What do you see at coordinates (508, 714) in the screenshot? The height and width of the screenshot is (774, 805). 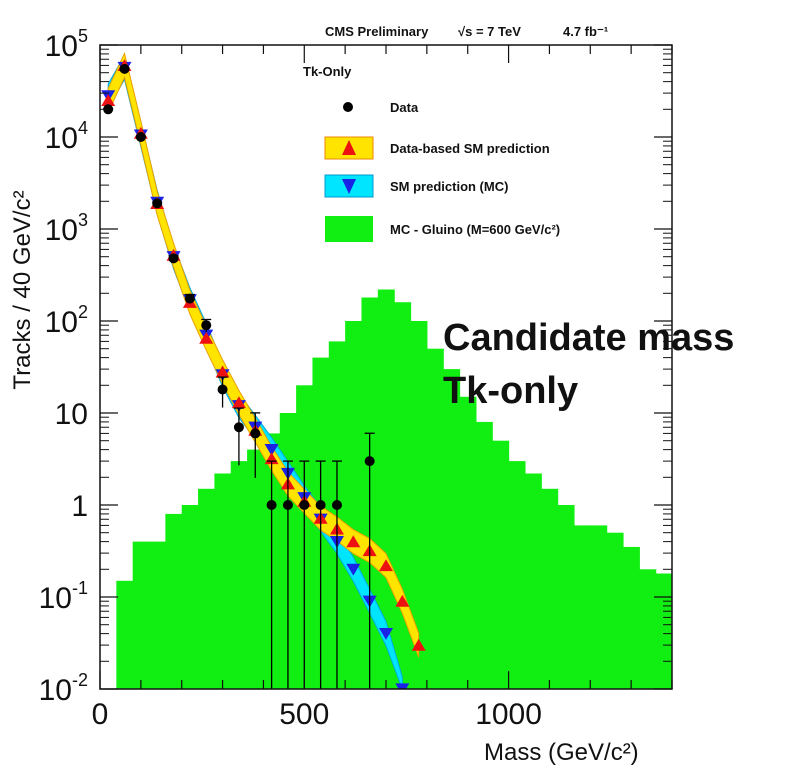 I see `x-tick-label: 1000` at bounding box center [508, 714].